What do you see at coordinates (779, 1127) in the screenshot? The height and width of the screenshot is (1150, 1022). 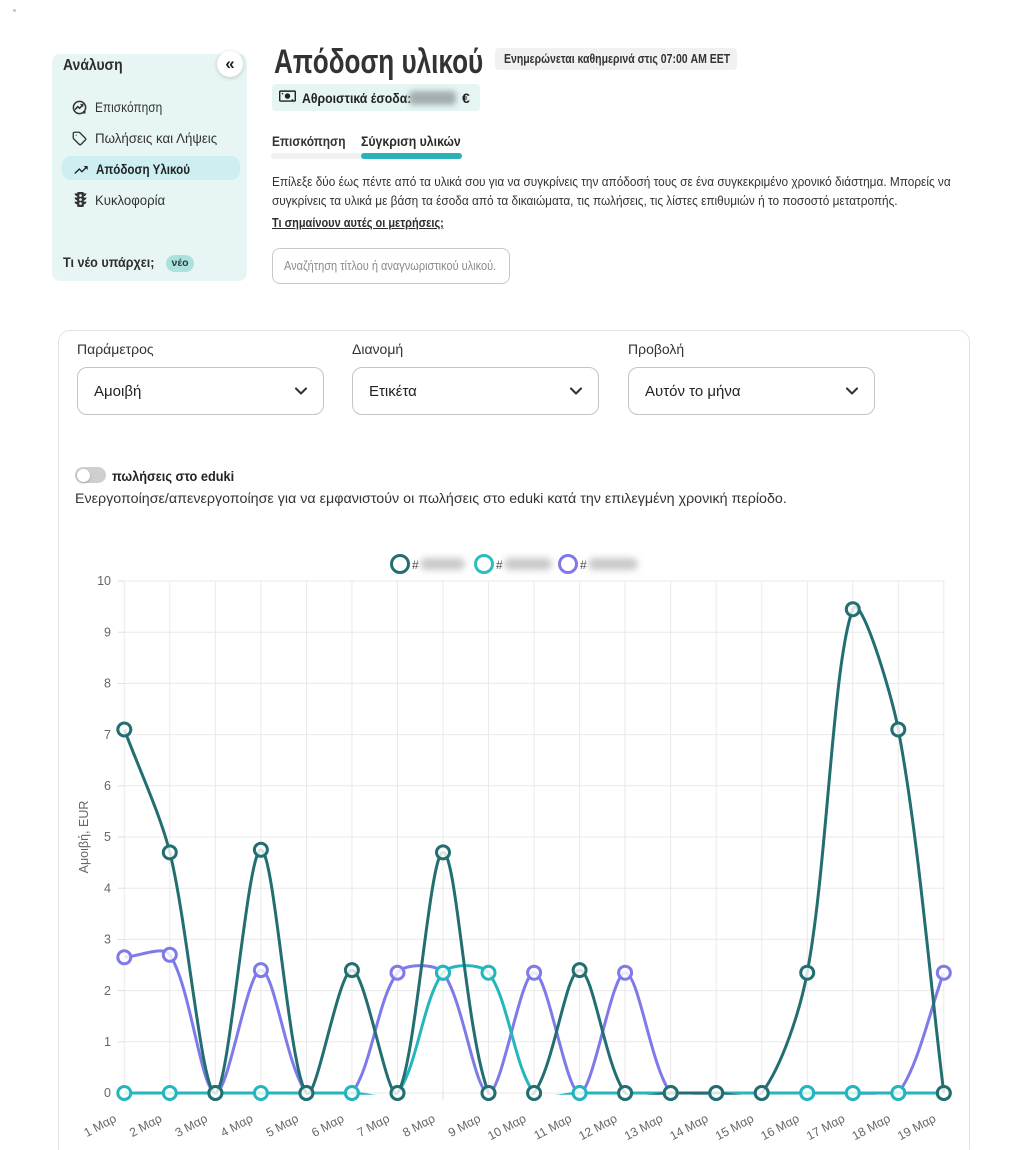 I see `svg-text: 16 Μαρ` at bounding box center [779, 1127].